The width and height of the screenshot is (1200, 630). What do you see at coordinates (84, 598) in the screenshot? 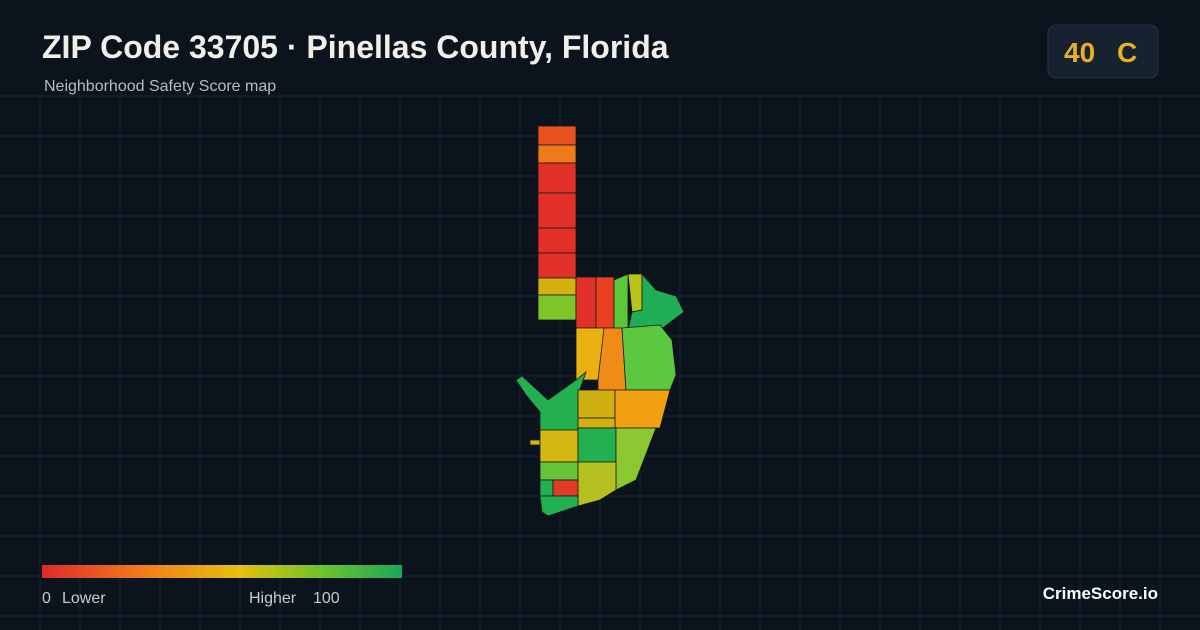
I see `legend-min-label: Lower` at bounding box center [84, 598].